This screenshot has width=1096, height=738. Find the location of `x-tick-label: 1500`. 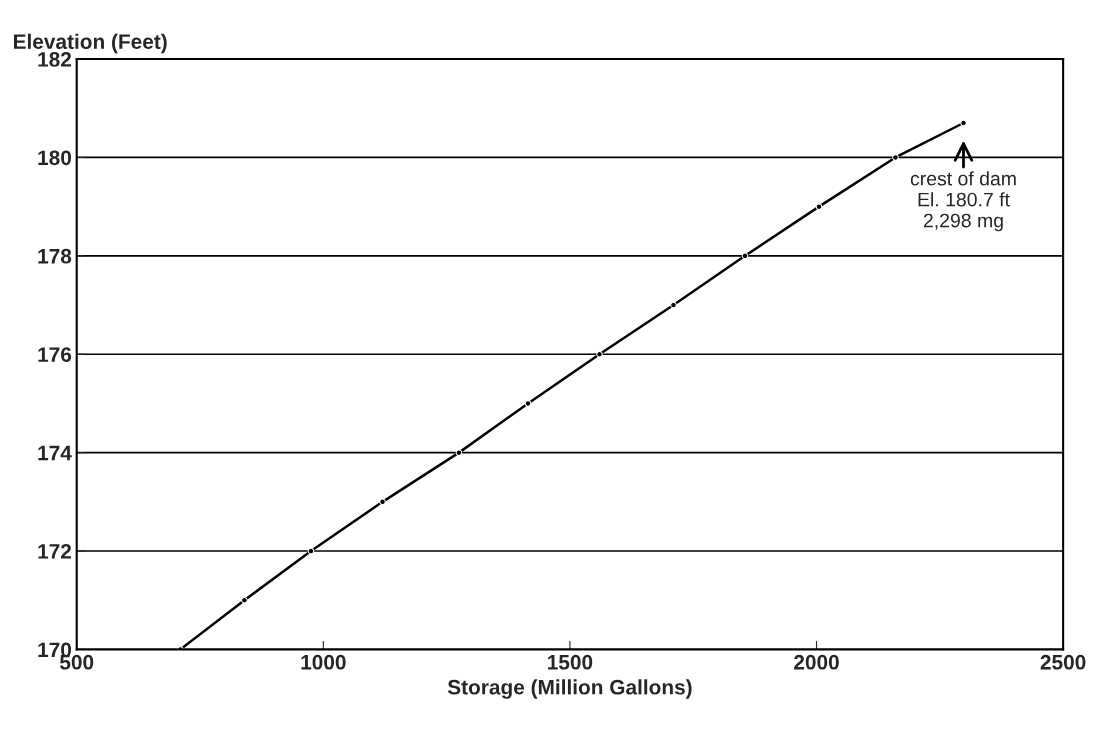

x-tick-label: 1500 is located at coordinates (570, 662).